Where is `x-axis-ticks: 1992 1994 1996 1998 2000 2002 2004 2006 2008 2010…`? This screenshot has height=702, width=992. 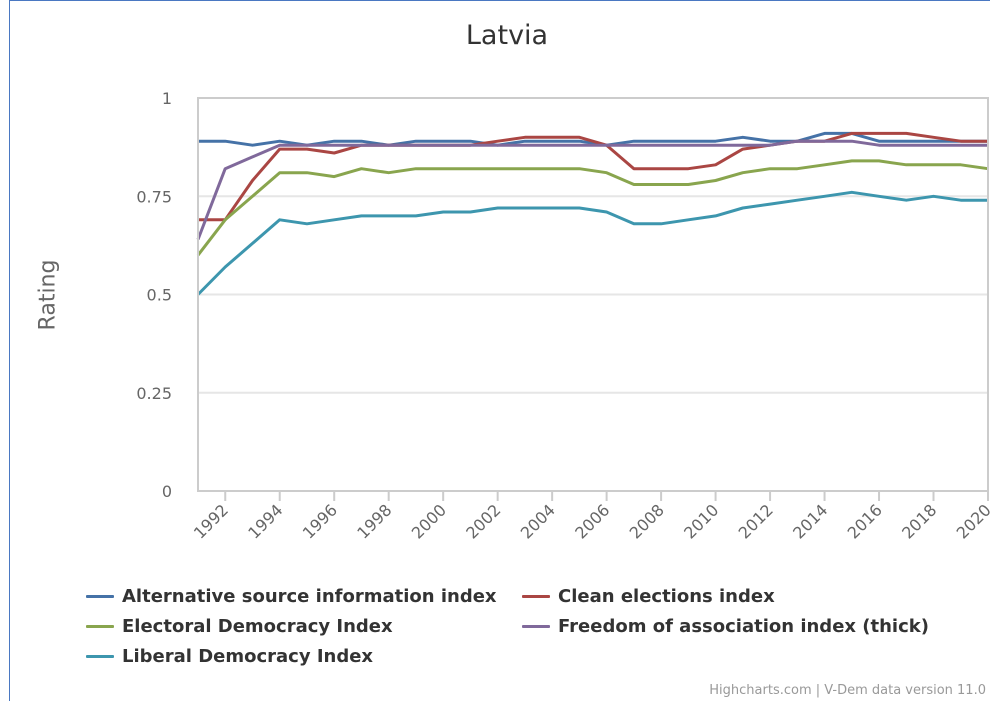
x-axis-ticks: 1992 1994 1996 1998 2000 2002 2004 2006 2008 2010… is located at coordinates (591, 517).